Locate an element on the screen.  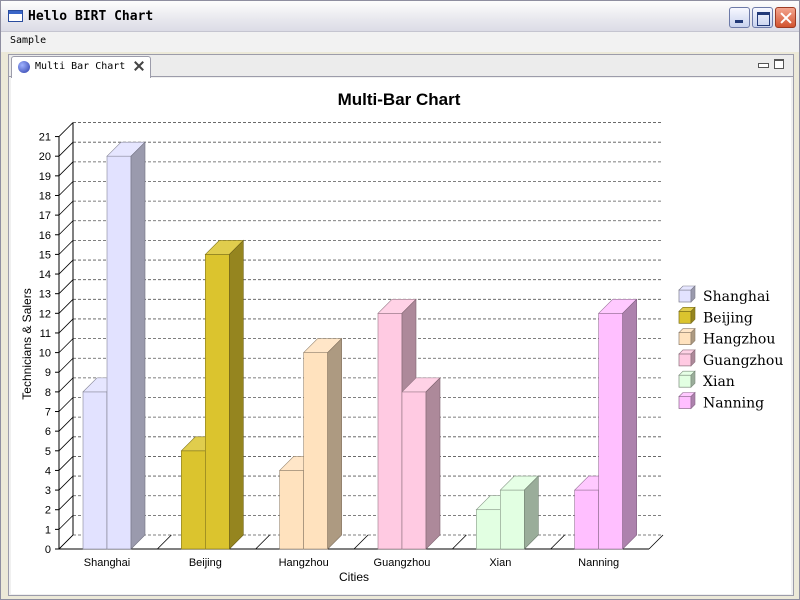
view-minimize-icon is located at coordinates (763, 64).